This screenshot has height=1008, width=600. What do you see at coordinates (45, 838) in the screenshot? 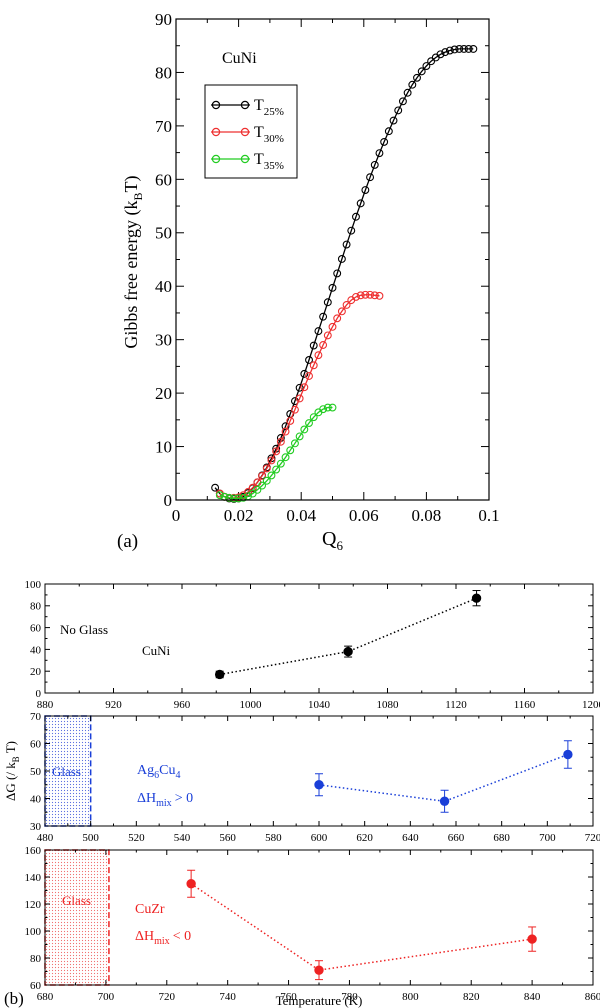
I see `x-tick-label: 480` at bounding box center [45, 838].